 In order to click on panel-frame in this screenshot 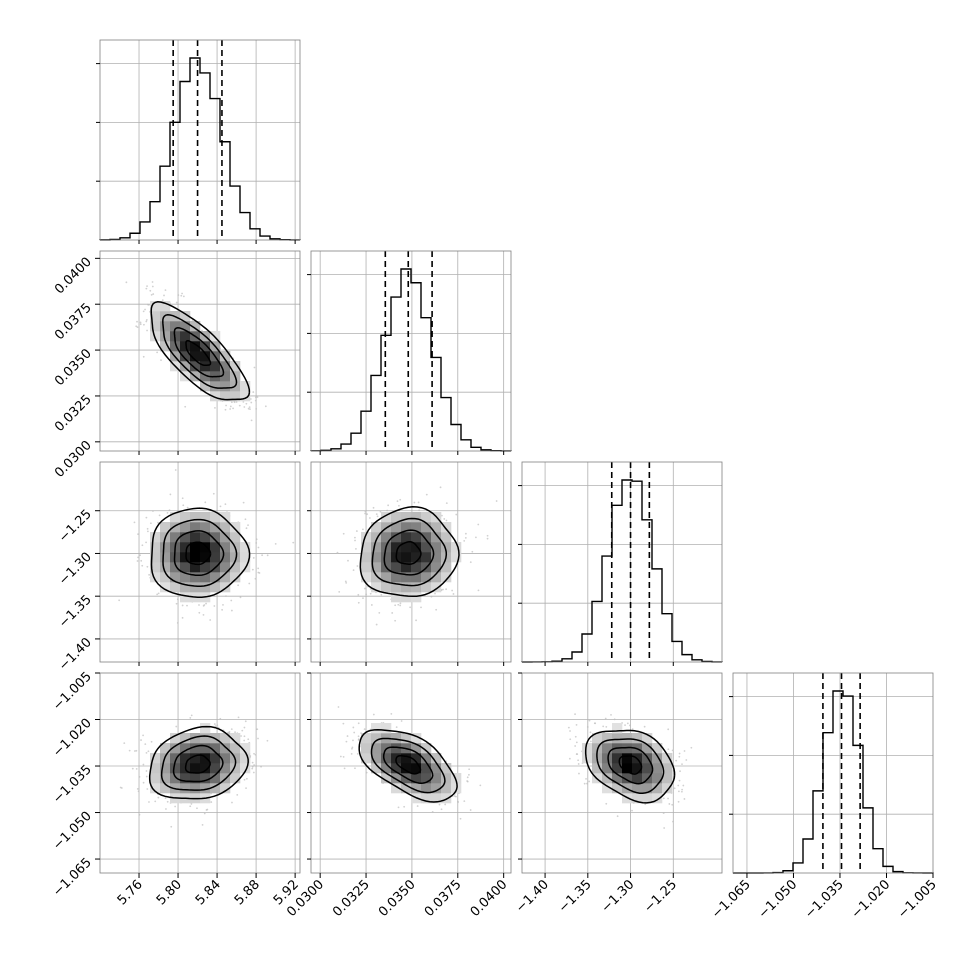, I will do `click(411, 562)`.